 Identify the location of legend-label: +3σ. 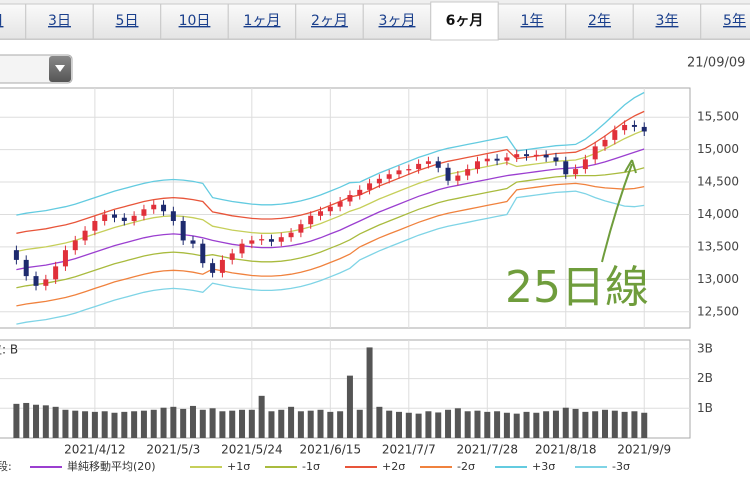
(543, 466).